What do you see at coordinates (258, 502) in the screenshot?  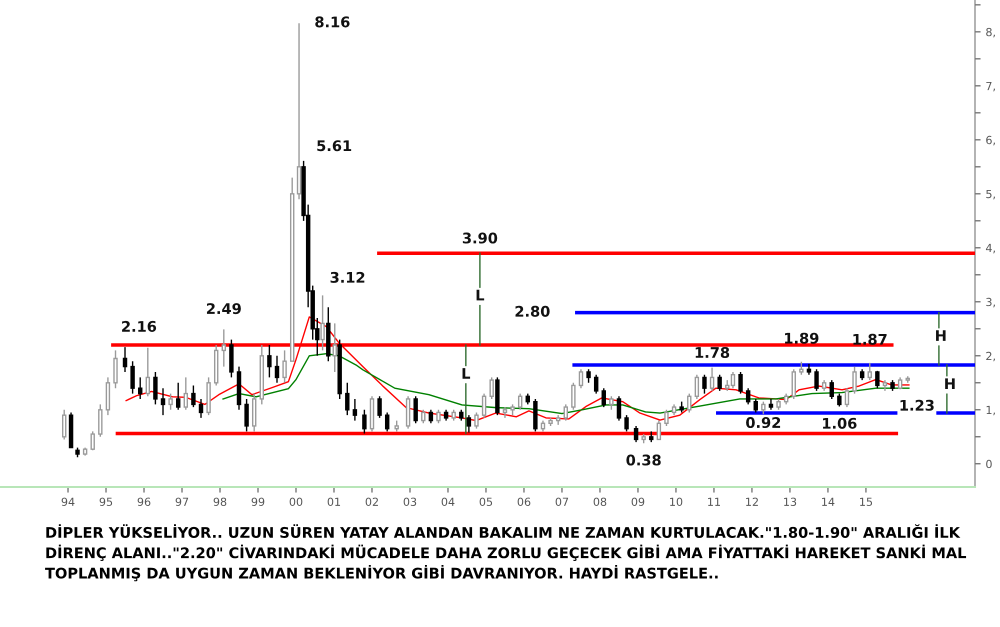 I see `x-tick-label: 99` at bounding box center [258, 502].